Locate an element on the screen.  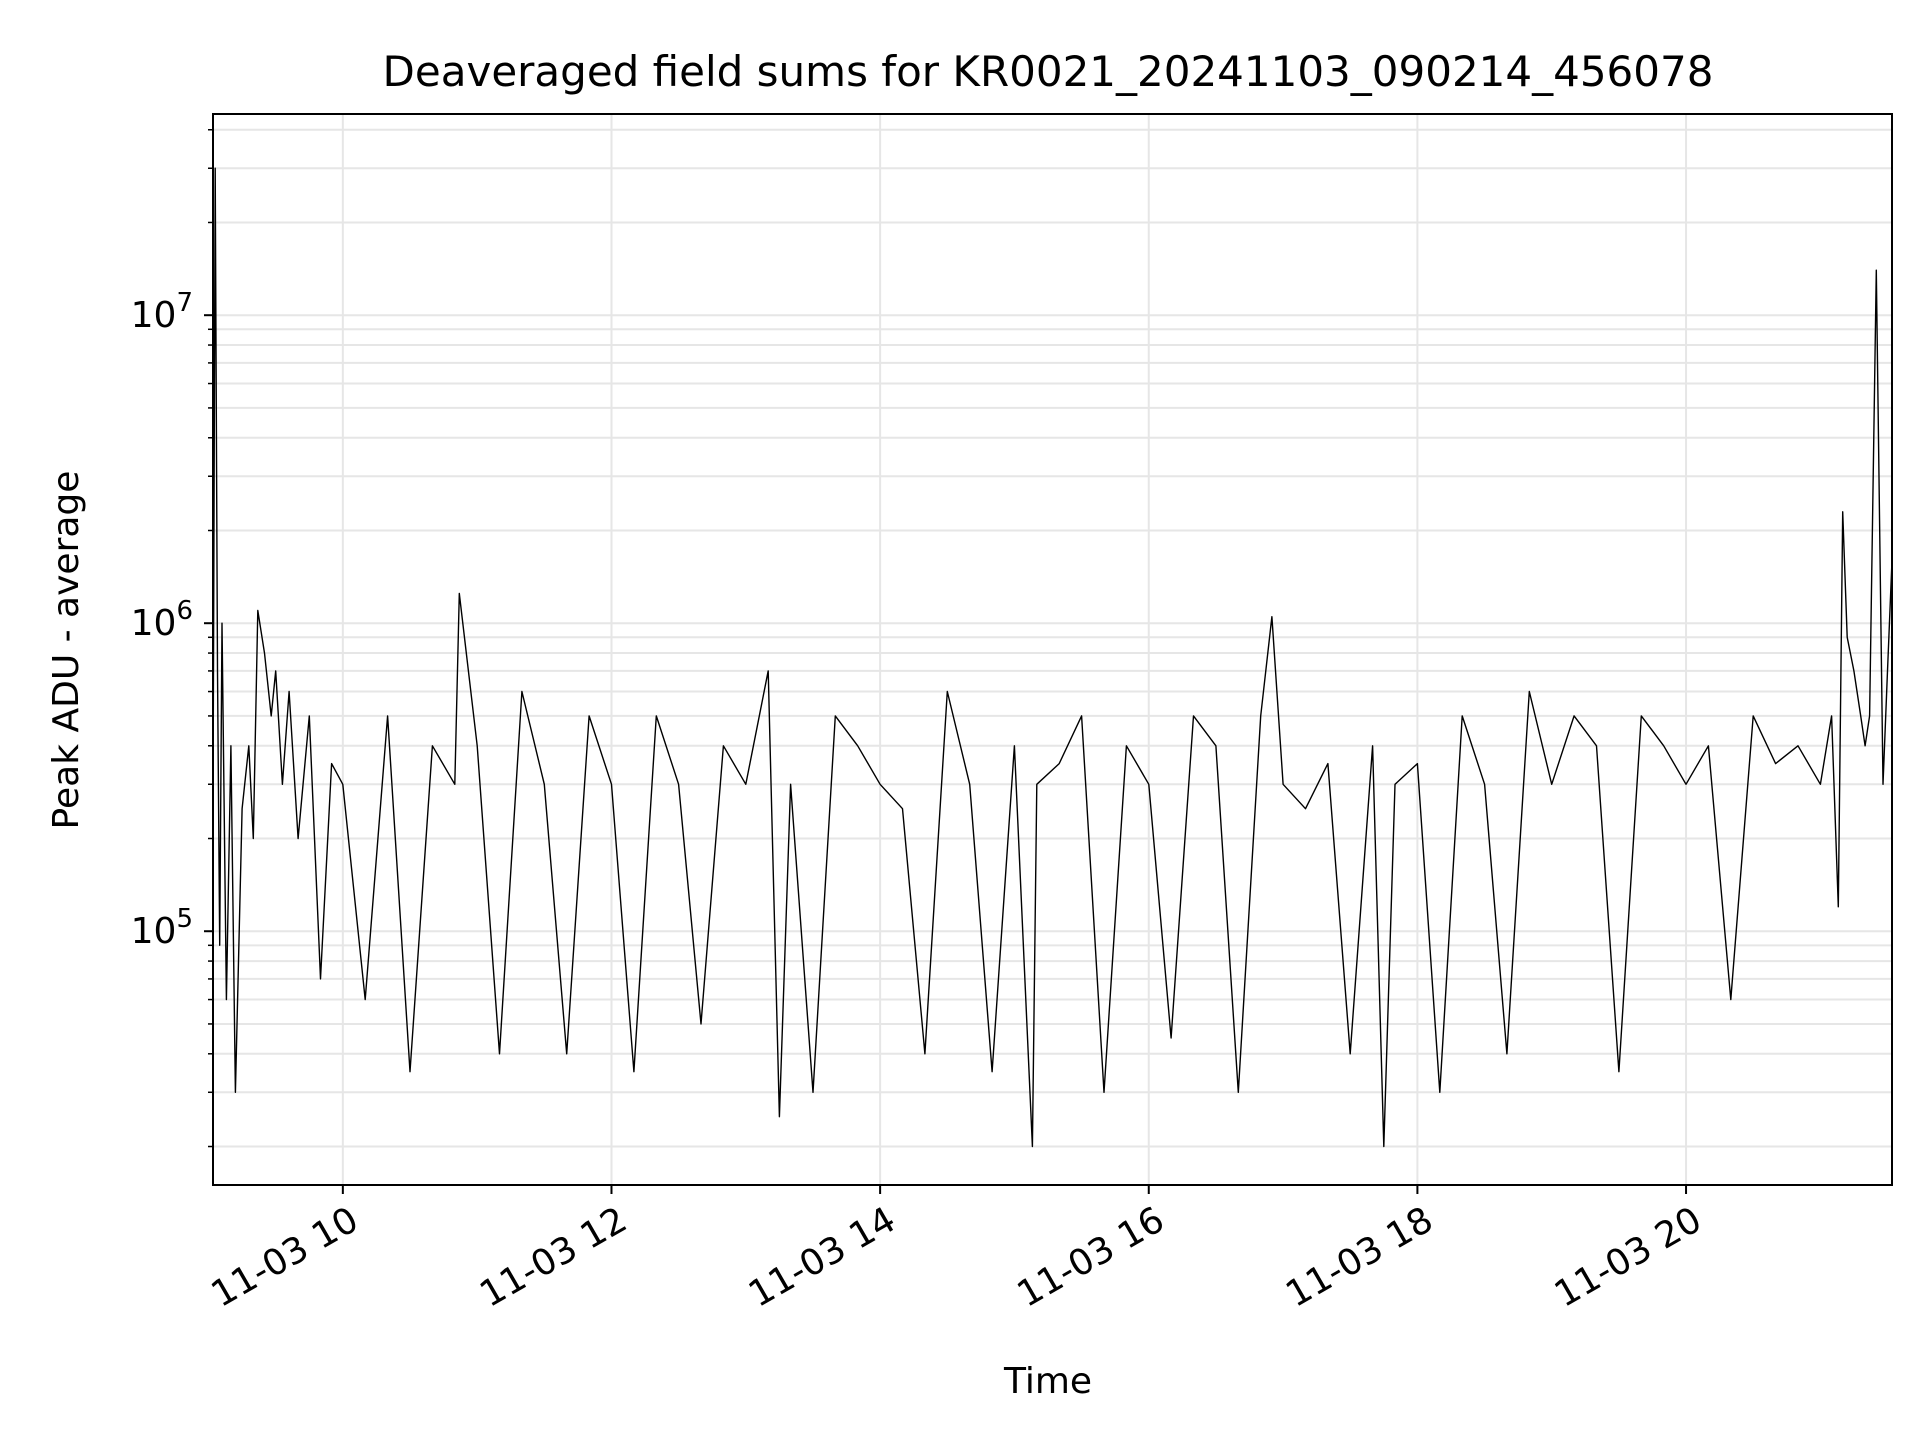
y-tick-label: 10⁷ is located at coordinates (162, 312).